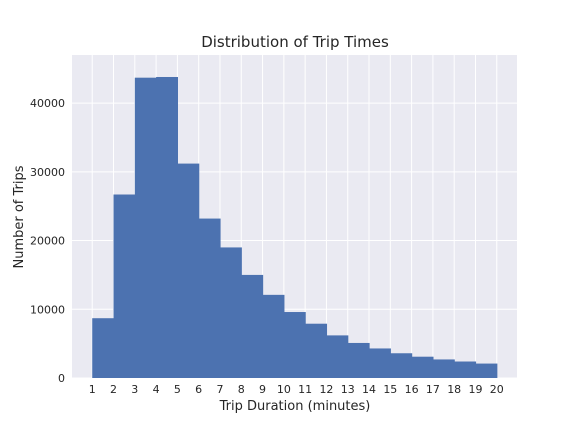 The height and width of the screenshot is (432, 576). I want to click on y-tick-label: 30000, so click(47, 172).